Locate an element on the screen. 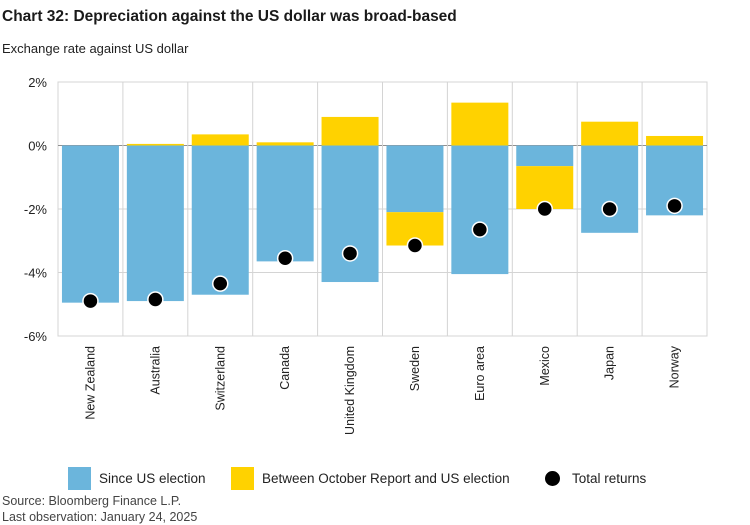  x-tick-label: Sweden is located at coordinates (415, 368).